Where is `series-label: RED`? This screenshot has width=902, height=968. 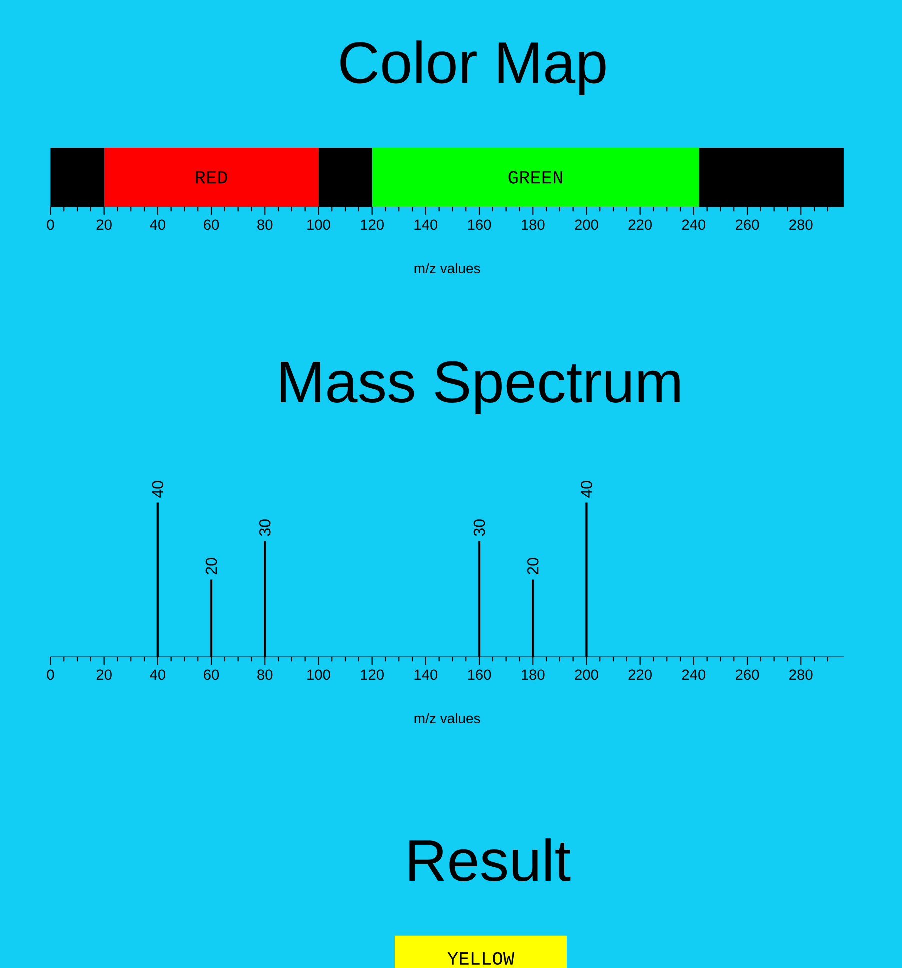 series-label: RED is located at coordinates (212, 177).